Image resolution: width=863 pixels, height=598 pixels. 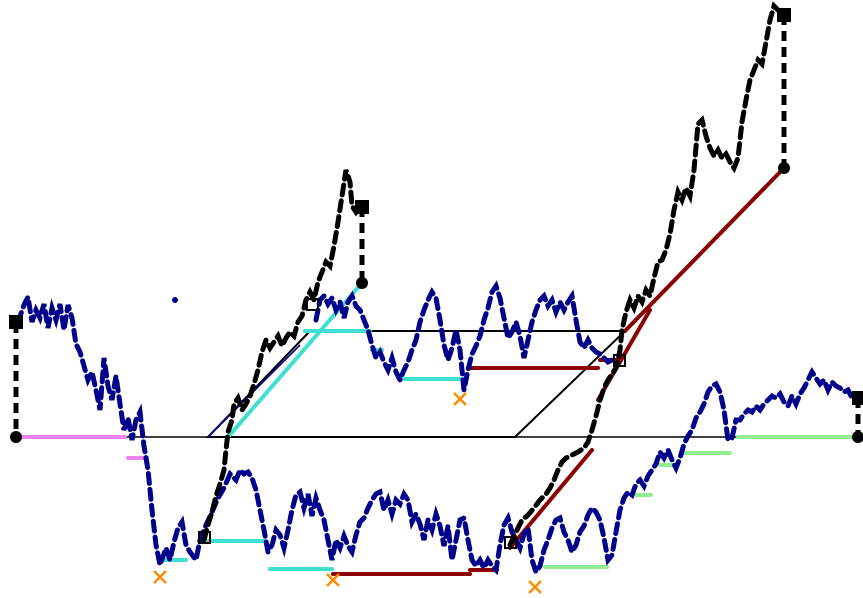 I want to click on black-dashed-path, so click(x=283, y=356).